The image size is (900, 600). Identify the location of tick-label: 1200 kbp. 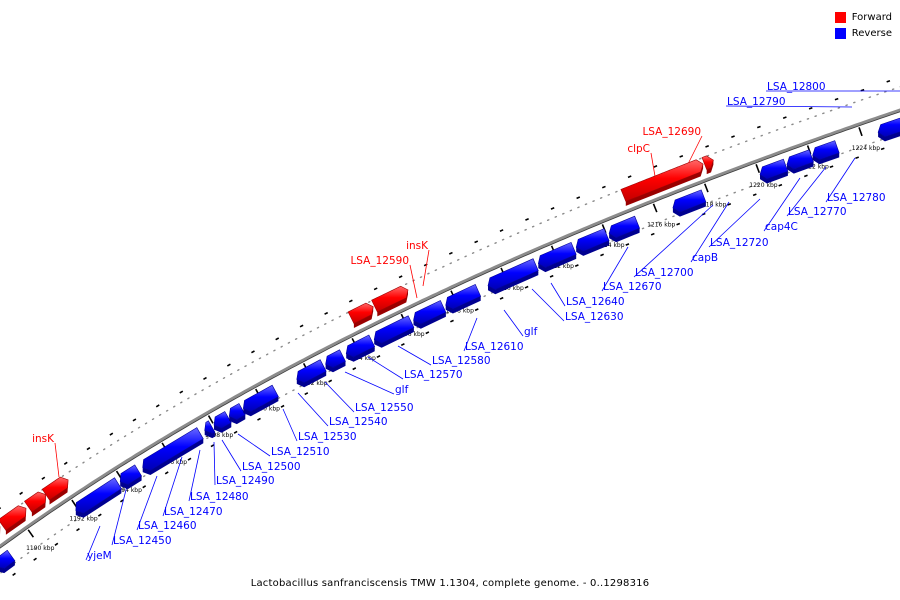
(266, 408).